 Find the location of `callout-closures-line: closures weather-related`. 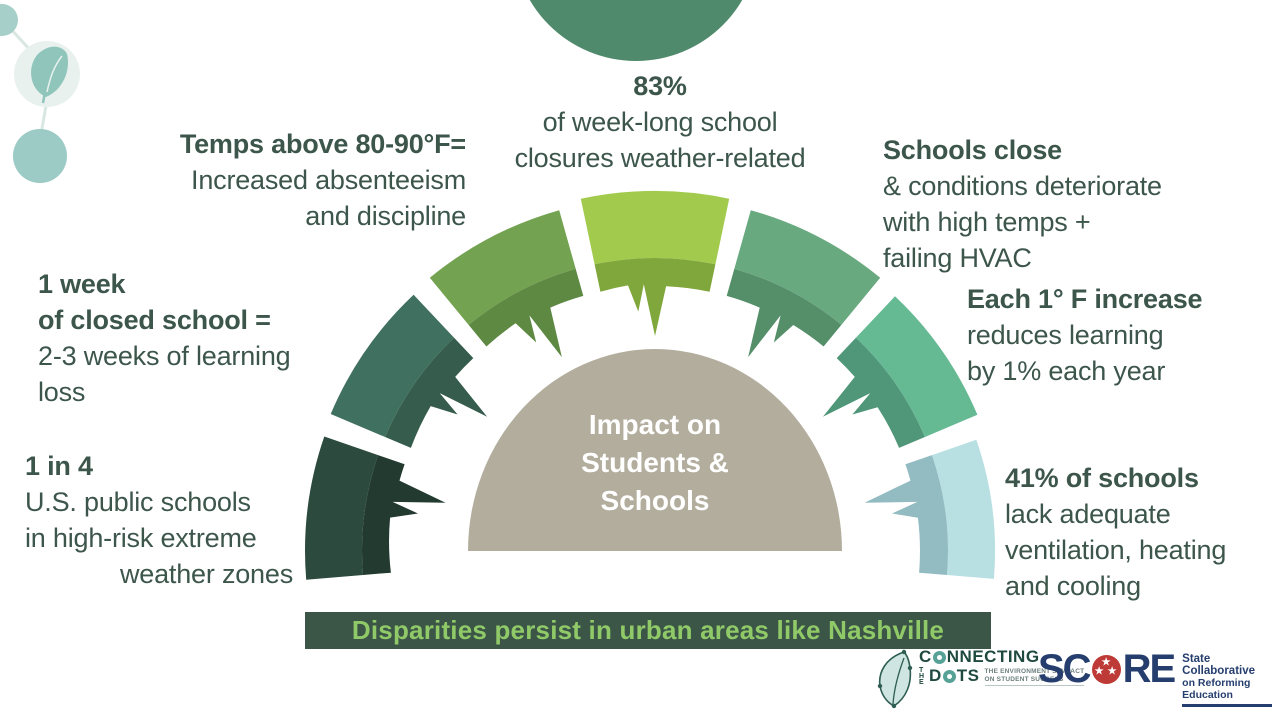

callout-closures-line: closures weather-related is located at coordinates (660, 158).